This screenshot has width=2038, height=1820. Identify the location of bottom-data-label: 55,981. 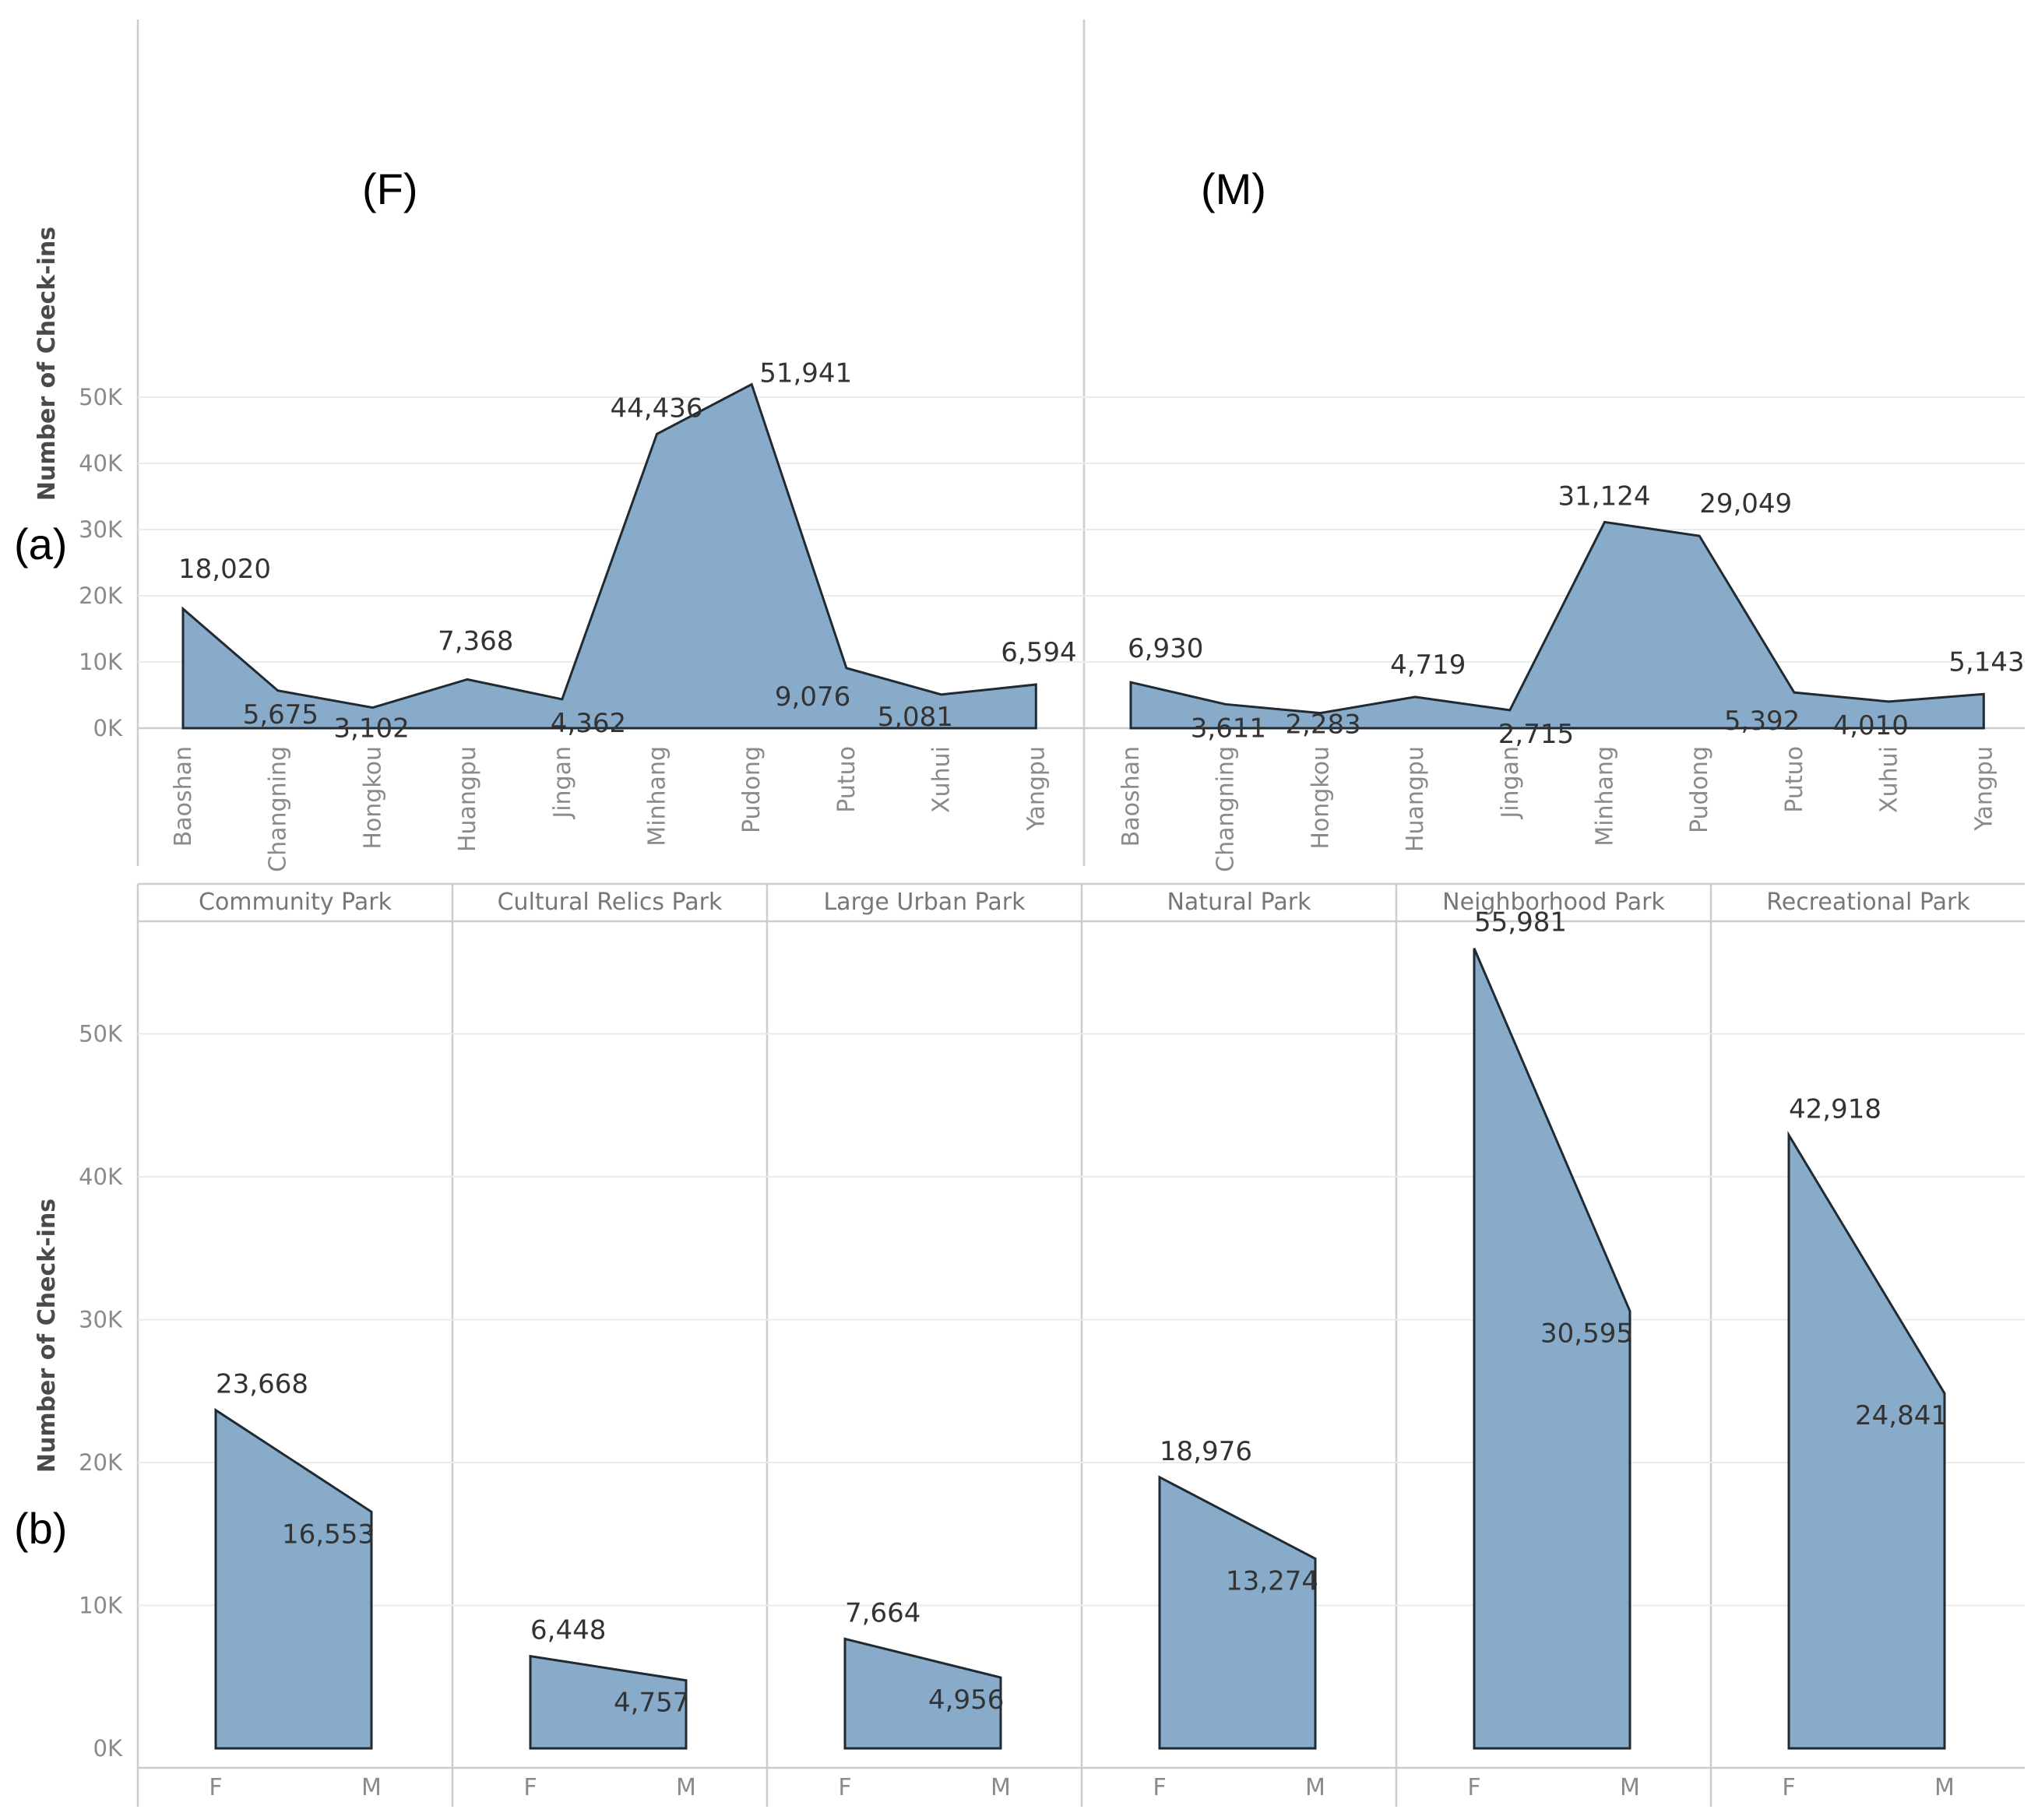
(1520, 923).